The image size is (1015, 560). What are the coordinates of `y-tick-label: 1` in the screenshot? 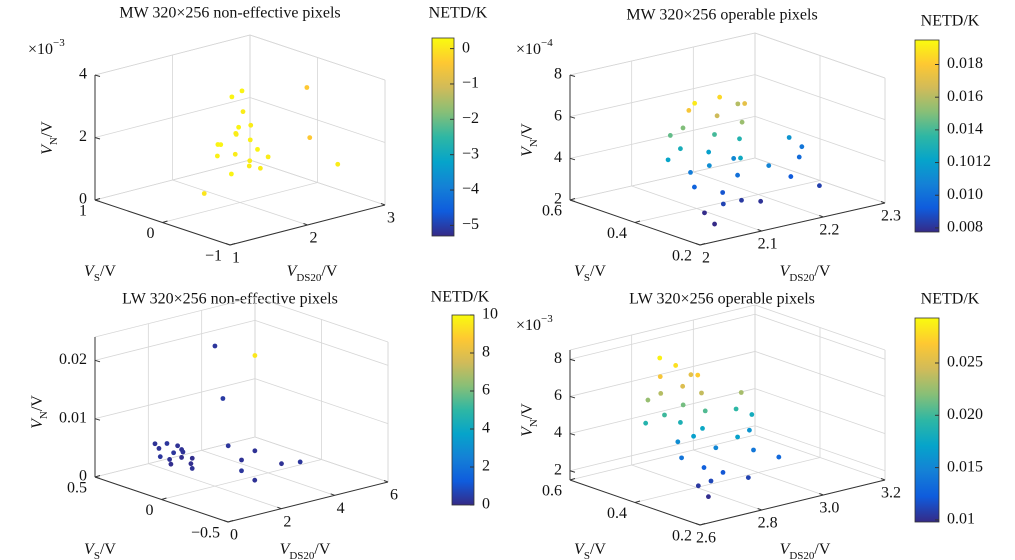 It's located at (83, 211).